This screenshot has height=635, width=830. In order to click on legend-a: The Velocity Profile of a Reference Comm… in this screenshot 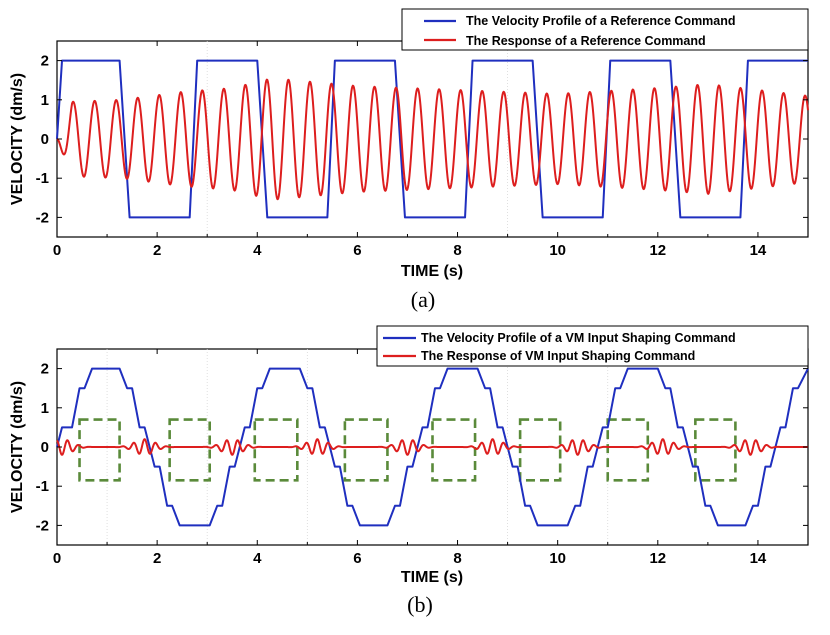, I will do `click(605, 29)`.